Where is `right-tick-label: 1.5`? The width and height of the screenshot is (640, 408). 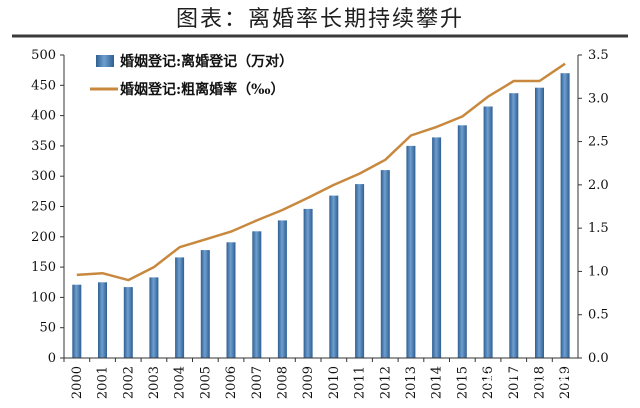 right-tick-label: 1.5 is located at coordinates (598, 228).